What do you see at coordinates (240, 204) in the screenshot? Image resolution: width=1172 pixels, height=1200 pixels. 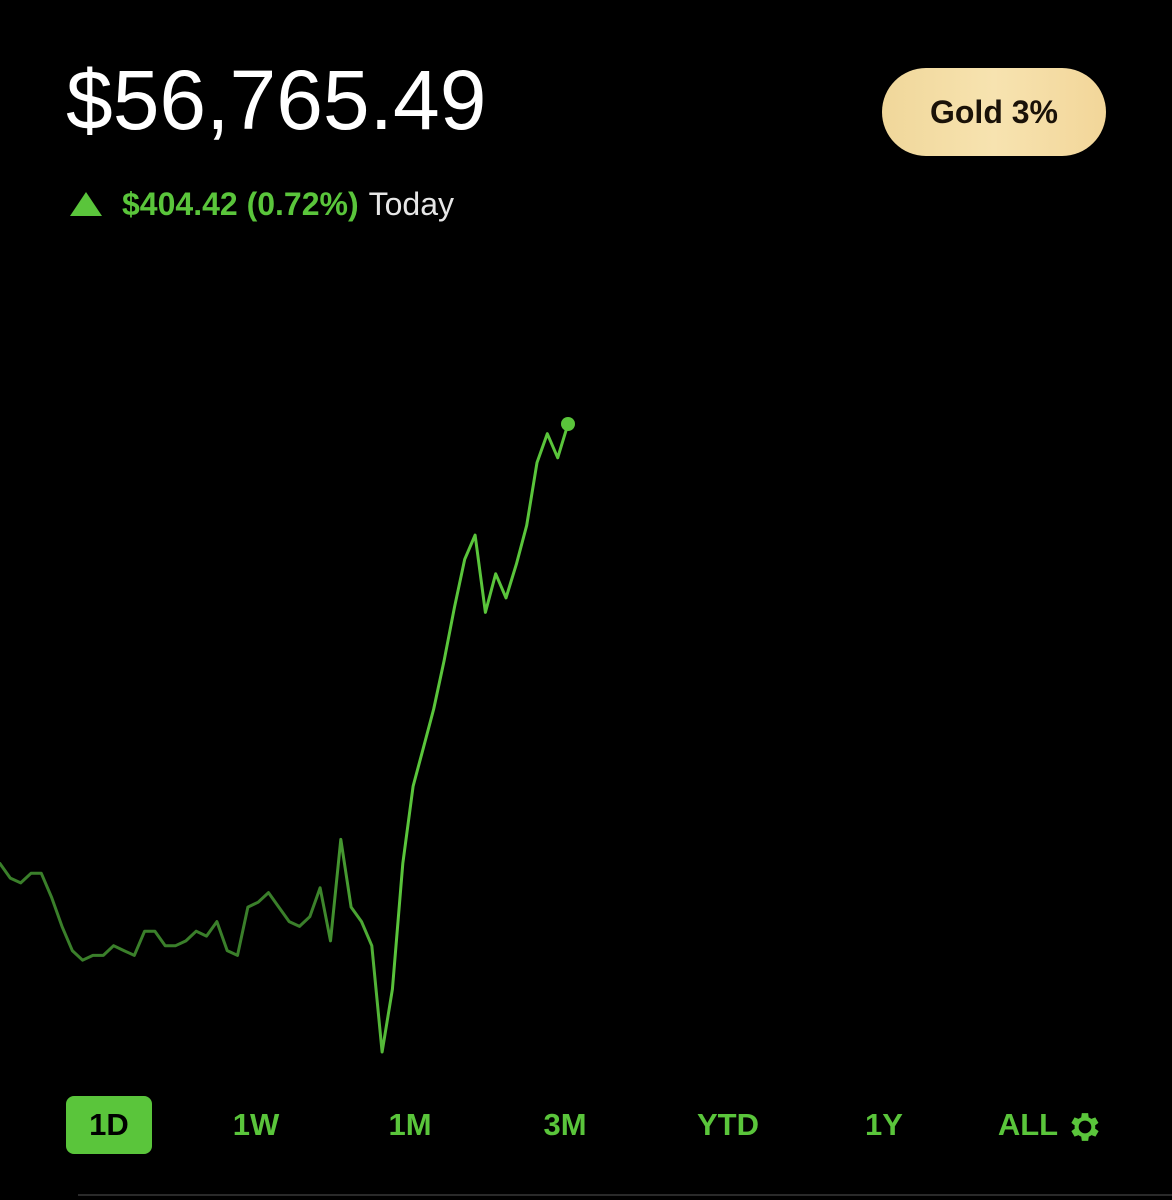 I see `change-amount: $404.42 (0.72%)` at bounding box center [240, 204].